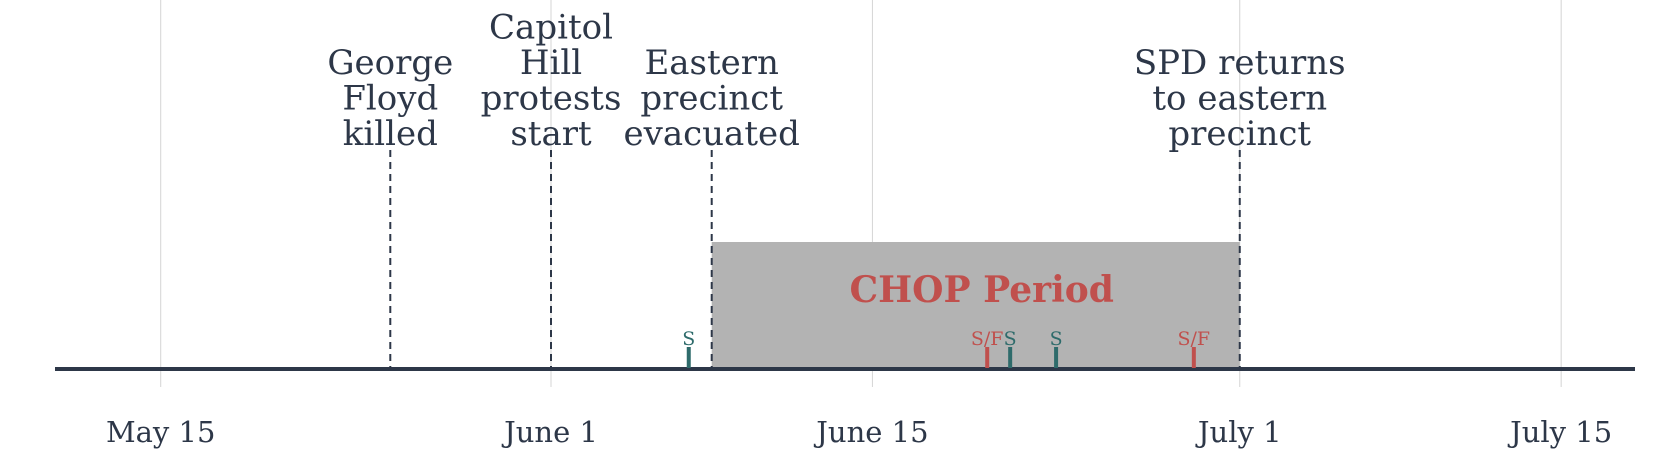 The width and height of the screenshot is (1653, 472). I want to click on chop-period-band, so click(975, 305).